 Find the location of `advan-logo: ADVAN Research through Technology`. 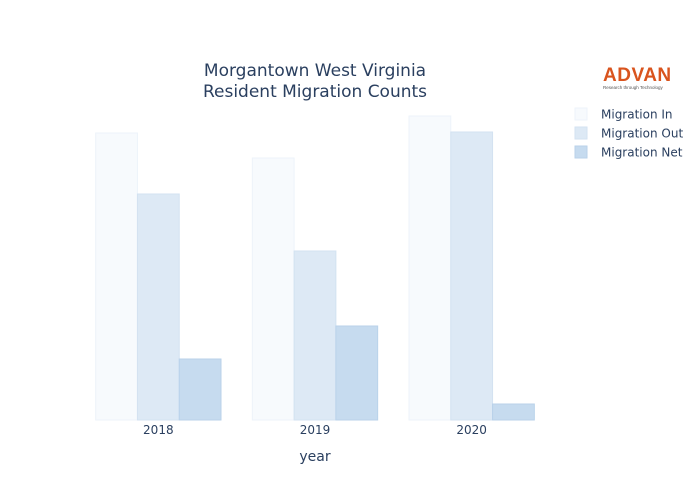

advan-logo: ADVAN Research through Technology is located at coordinates (638, 78).